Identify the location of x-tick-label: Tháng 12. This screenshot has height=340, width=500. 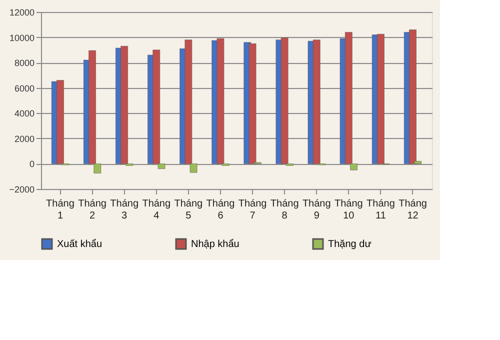
(412, 210).